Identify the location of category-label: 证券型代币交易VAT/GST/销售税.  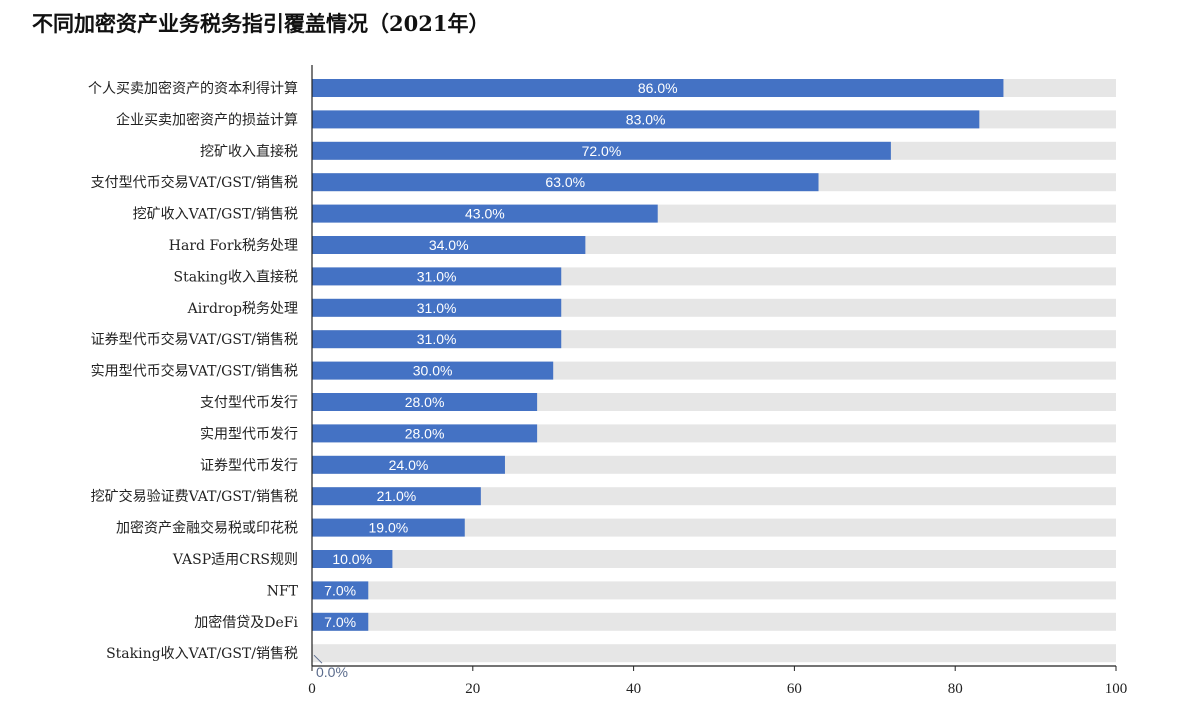
(194, 339).